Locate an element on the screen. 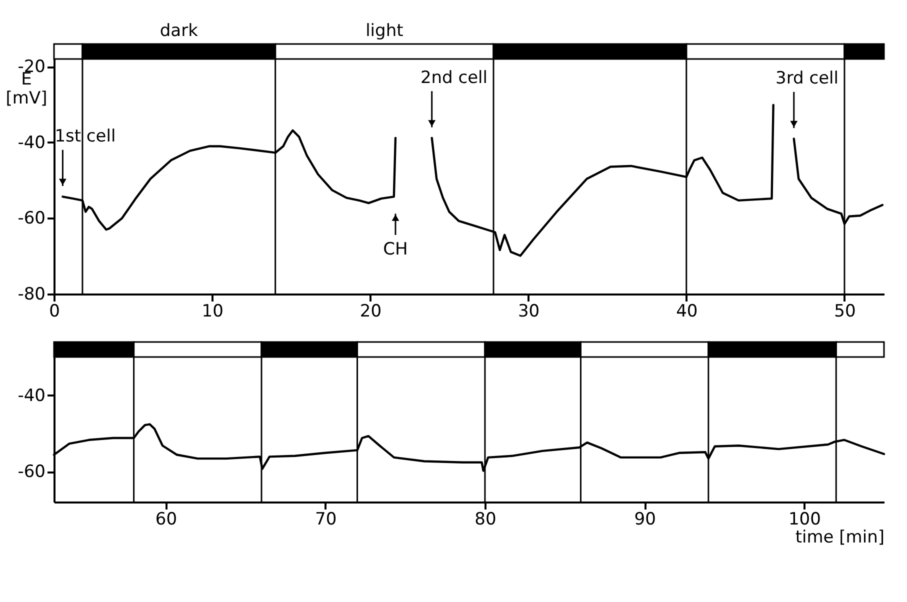  annotation: 2nd cell is located at coordinates (454, 78).